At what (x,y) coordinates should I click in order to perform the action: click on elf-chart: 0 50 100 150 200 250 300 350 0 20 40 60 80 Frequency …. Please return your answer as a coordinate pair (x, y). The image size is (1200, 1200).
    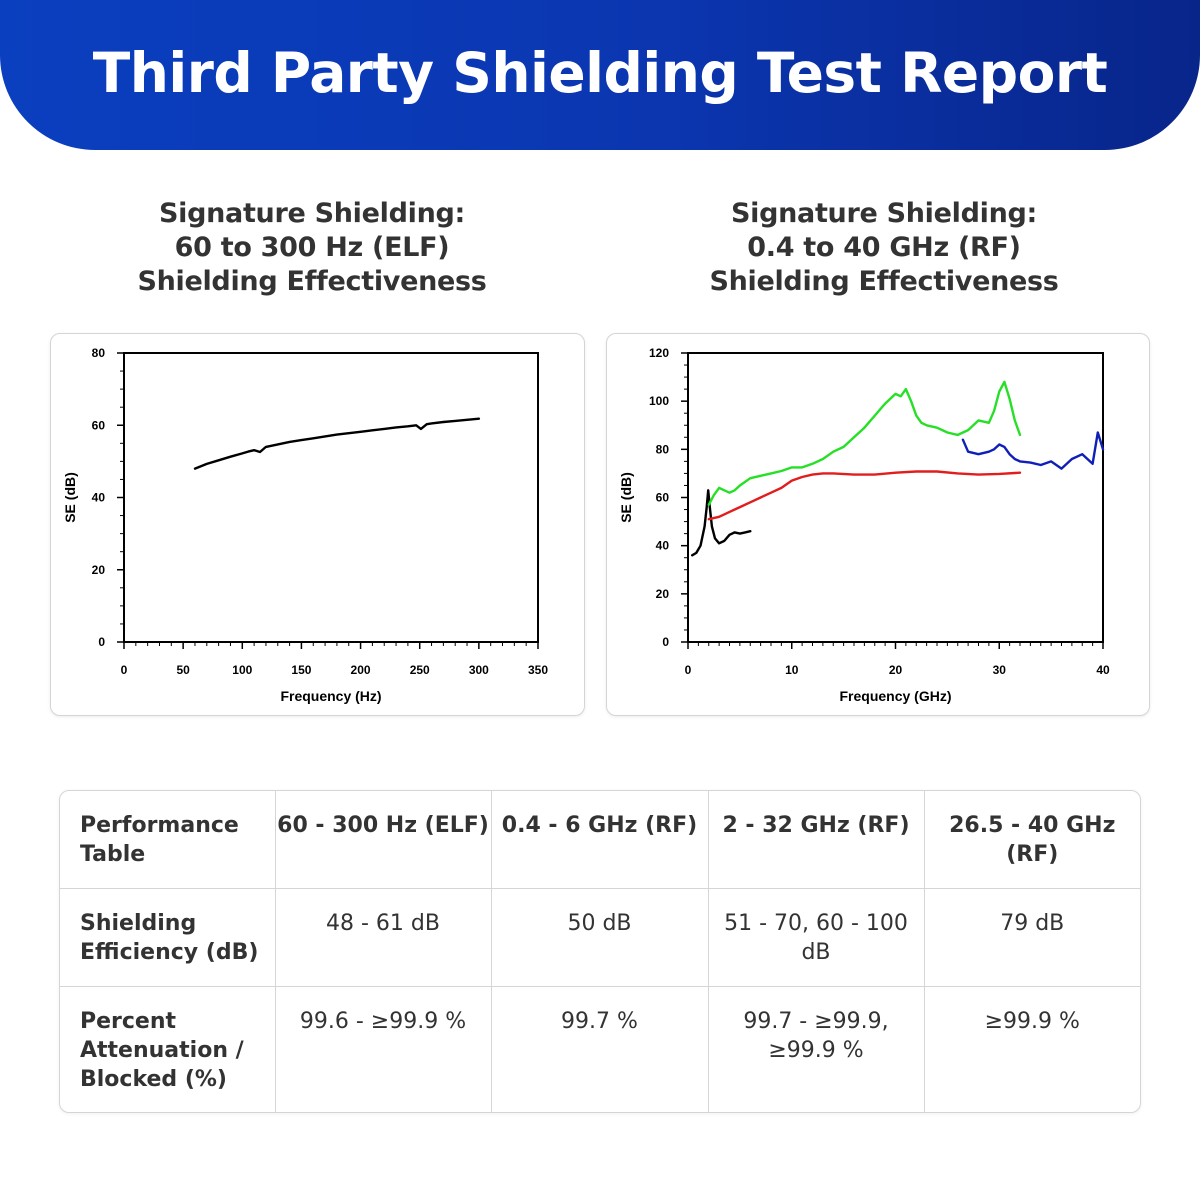
    Looking at the image, I should click on (305, 525).